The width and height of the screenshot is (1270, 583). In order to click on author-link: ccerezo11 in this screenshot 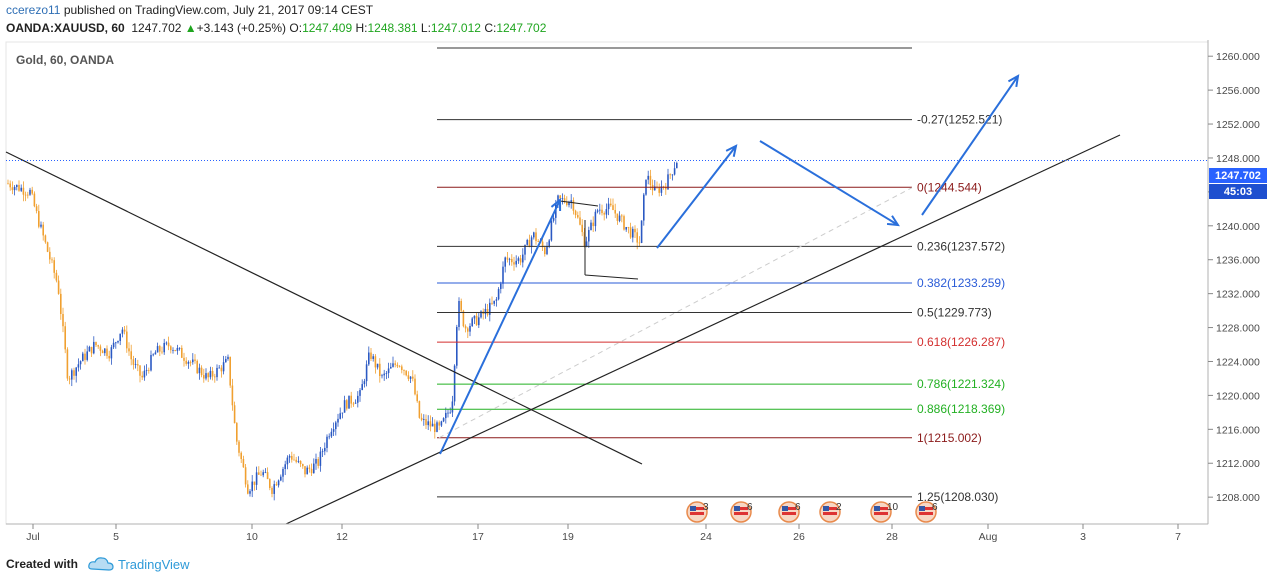, I will do `click(33, 10)`.